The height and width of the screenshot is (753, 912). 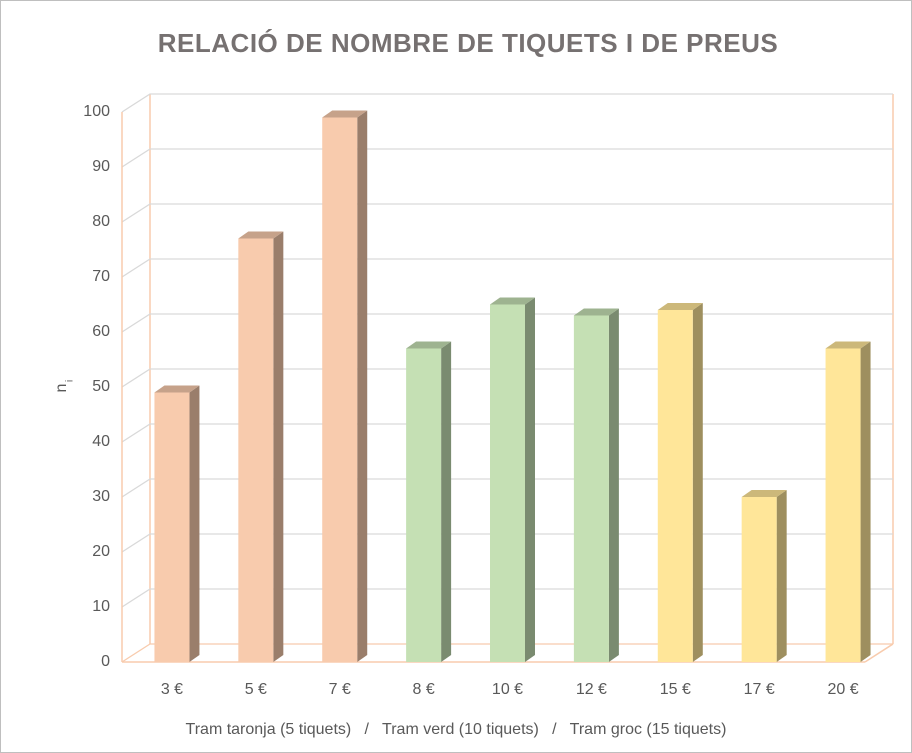 I want to click on y-tick-label: 20, so click(x=101, y=551).